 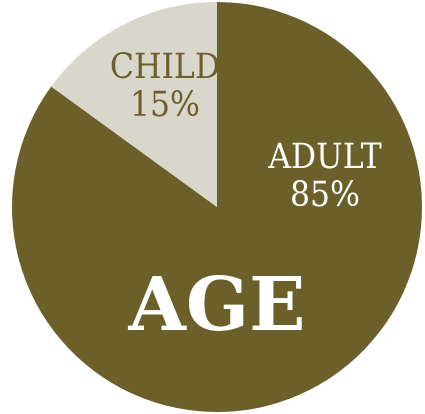 I want to click on slice-name-label-child: CHILD, so click(x=165, y=67).